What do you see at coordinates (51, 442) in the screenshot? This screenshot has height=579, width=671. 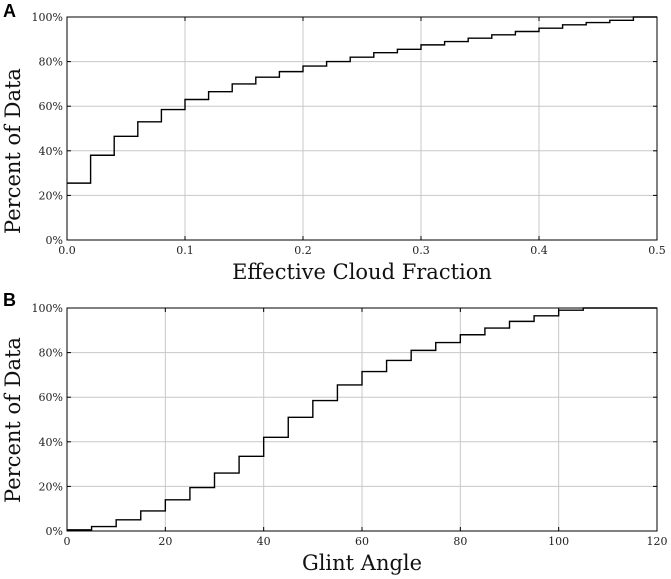 I see `panel-b-y-tick-label: 40%` at bounding box center [51, 442].